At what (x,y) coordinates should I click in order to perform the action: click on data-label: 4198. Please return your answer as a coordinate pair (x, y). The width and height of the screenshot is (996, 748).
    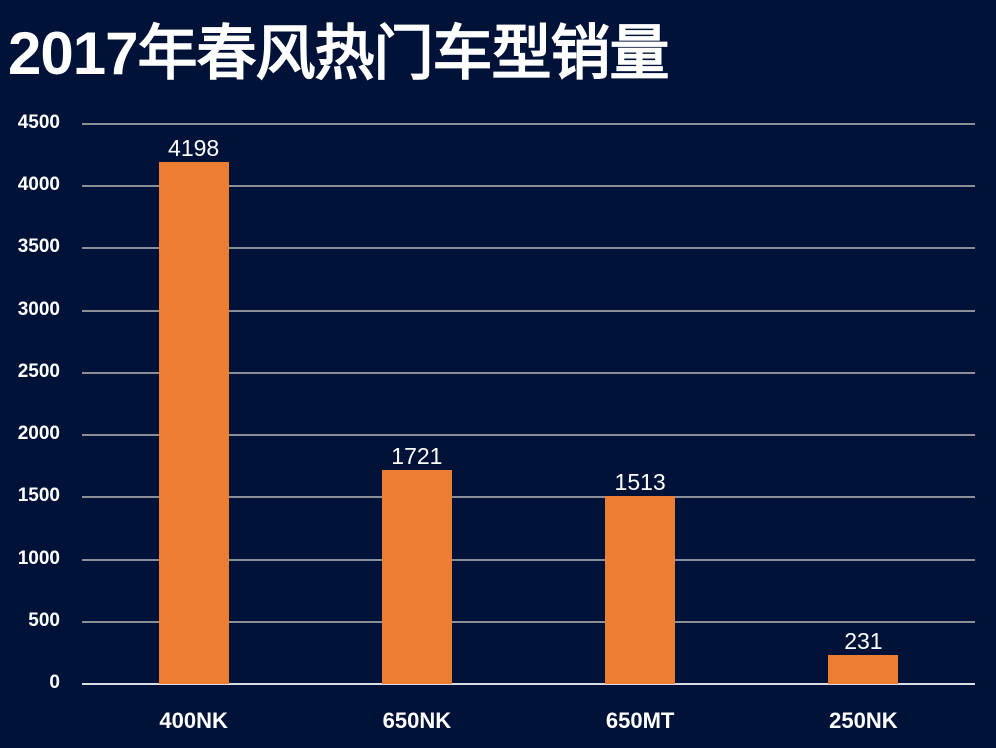
    Looking at the image, I should click on (194, 147).